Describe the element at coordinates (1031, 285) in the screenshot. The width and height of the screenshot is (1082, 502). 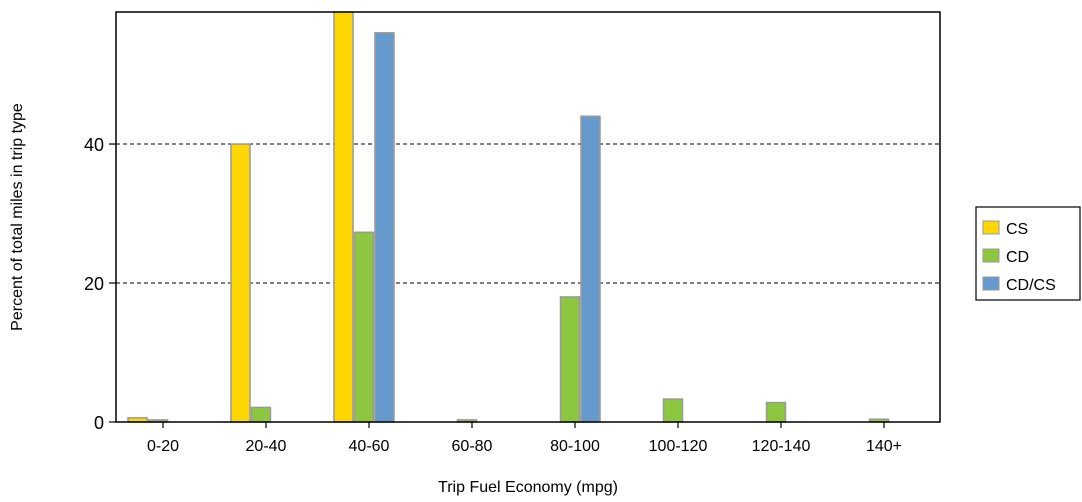
I see `legend-label-cd-cs: CD/CS` at that location.